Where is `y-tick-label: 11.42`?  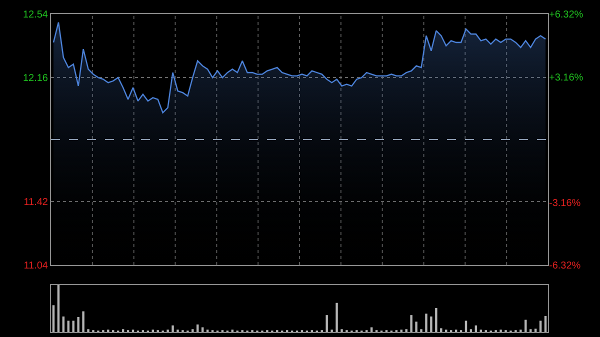
y-tick-label: 11.42 is located at coordinates (36, 202).